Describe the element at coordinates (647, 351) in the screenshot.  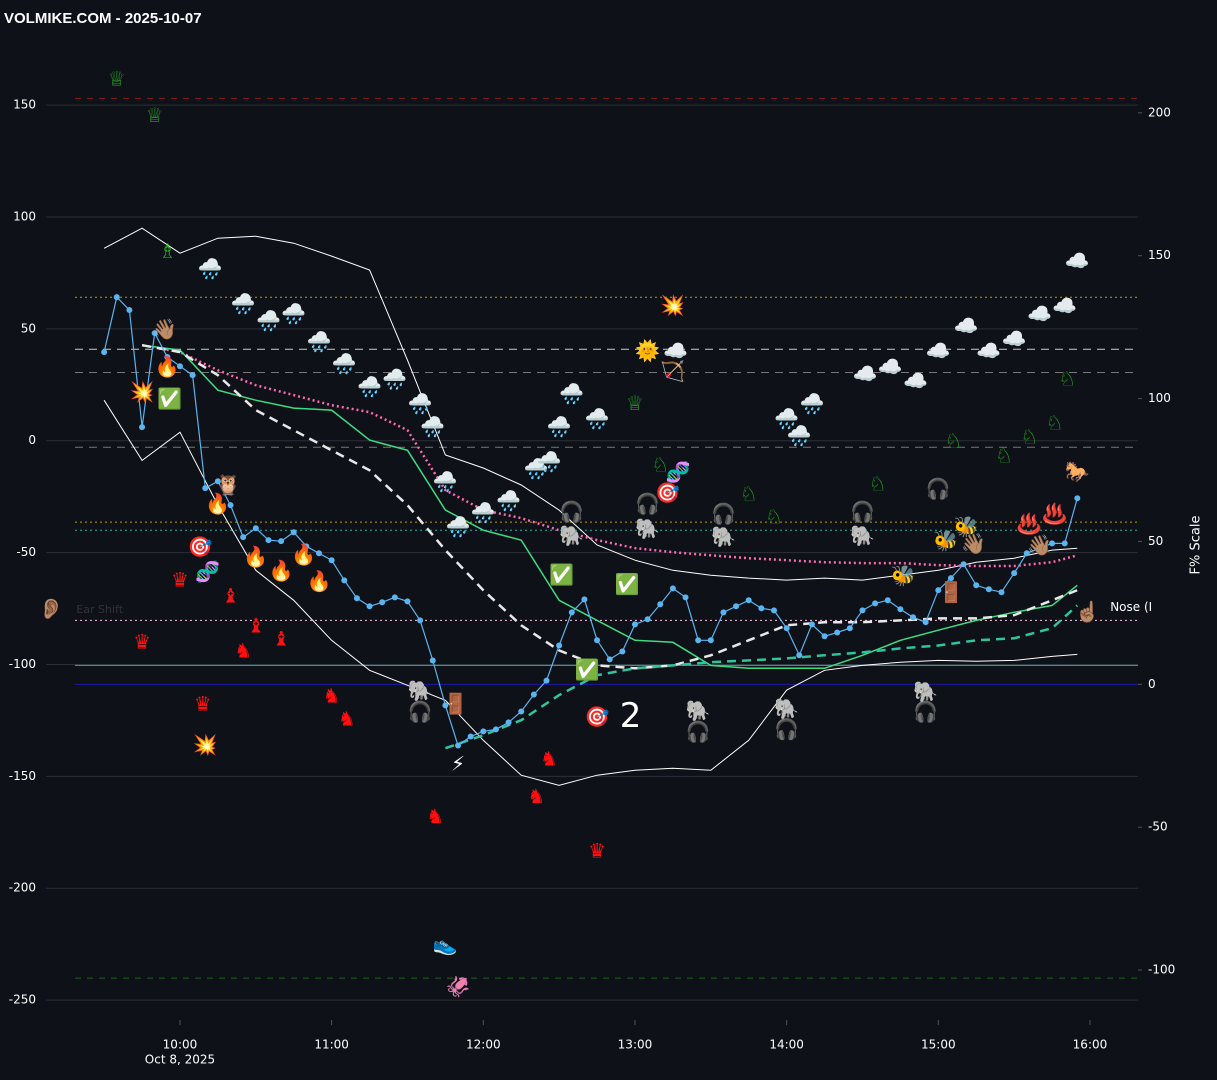
I see `annotation: 🌞` at that location.